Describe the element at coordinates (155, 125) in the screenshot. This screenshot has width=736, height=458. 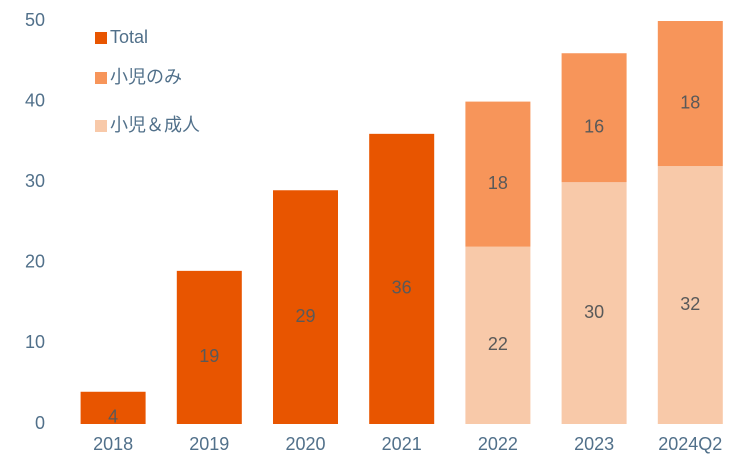
I see `legend-label: 小児＆成人` at that location.